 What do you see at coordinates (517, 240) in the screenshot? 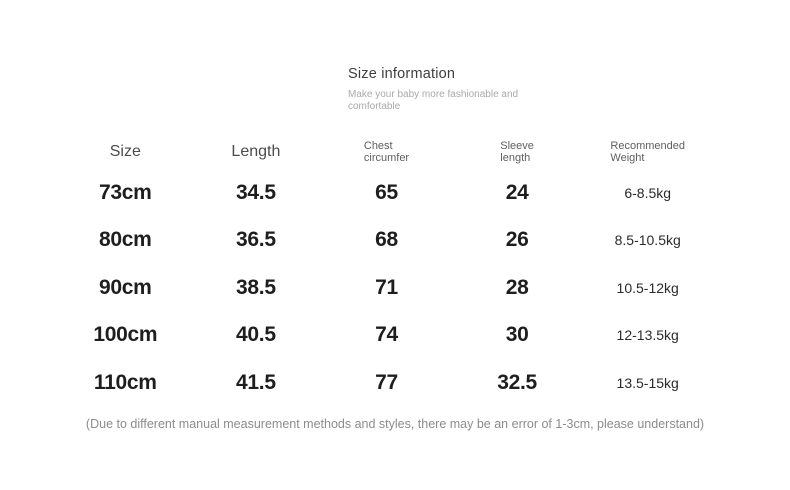
I see `cell-sleeve-length: 26` at bounding box center [517, 240].